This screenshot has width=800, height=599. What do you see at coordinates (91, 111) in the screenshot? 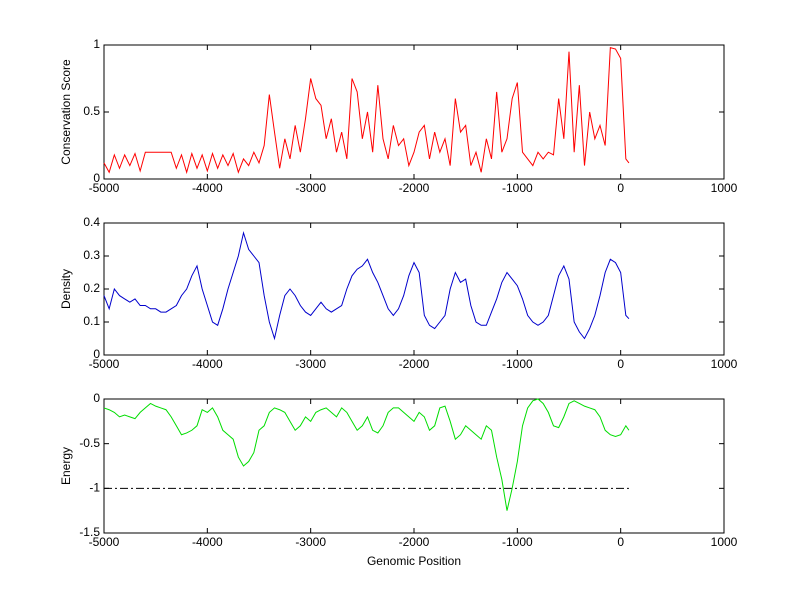
I see `y-tick-label: 0.5` at bounding box center [91, 111].